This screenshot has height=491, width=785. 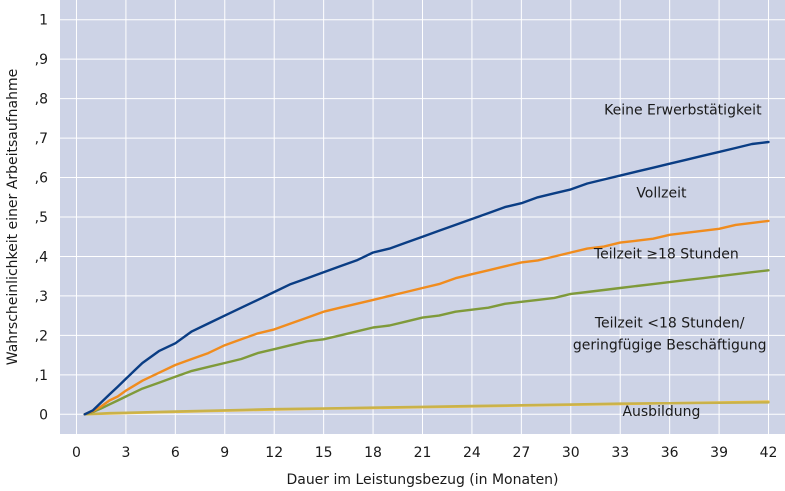 I want to click on y-axis: 0 ,1 ,2 ,3 ,4 ,5 ,6 ,7 ,8 ,9 1, so click(x=41, y=218).